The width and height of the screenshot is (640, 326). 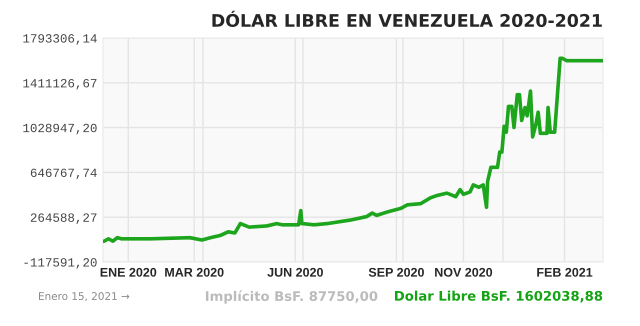 What do you see at coordinates (60, 263) in the screenshot?
I see `y-tick-label: -117591,20` at bounding box center [60, 263].